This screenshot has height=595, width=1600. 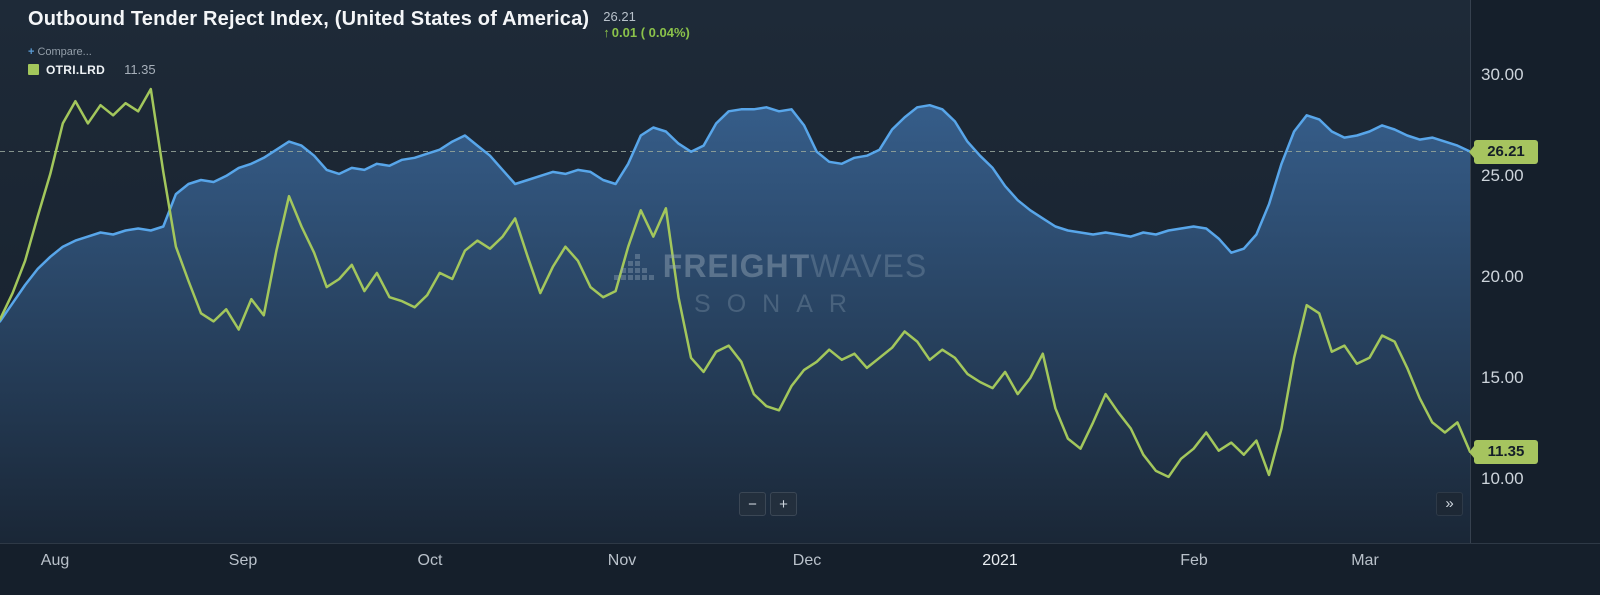 I want to click on x-axis: Aug Sep Oct Nov Dec 2021 Feb Mar, so click(x=800, y=569).